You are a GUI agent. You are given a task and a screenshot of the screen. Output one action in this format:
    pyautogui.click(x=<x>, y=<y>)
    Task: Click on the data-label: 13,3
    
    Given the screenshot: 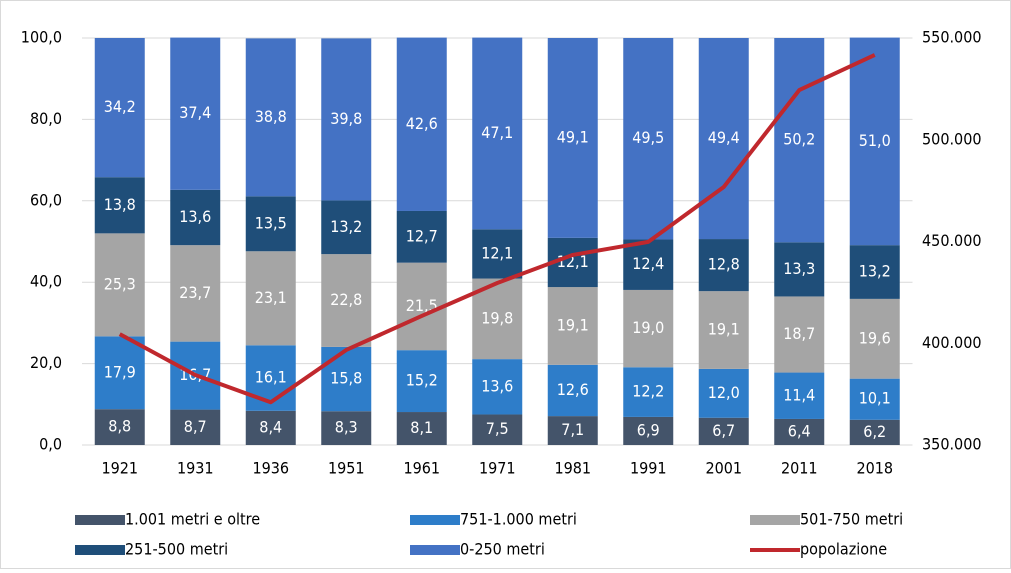 What is the action you would take?
    pyautogui.click(x=799, y=268)
    